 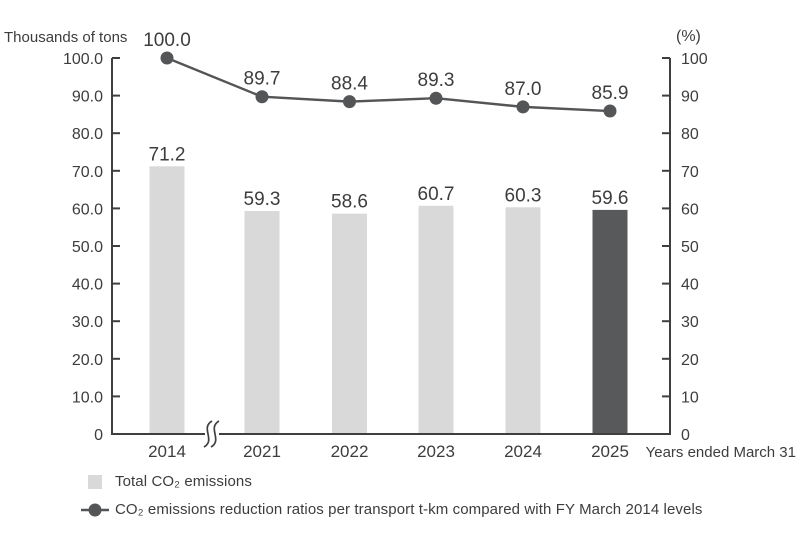 I want to click on x-axis-note: Years ended March 31, so click(x=721, y=452).